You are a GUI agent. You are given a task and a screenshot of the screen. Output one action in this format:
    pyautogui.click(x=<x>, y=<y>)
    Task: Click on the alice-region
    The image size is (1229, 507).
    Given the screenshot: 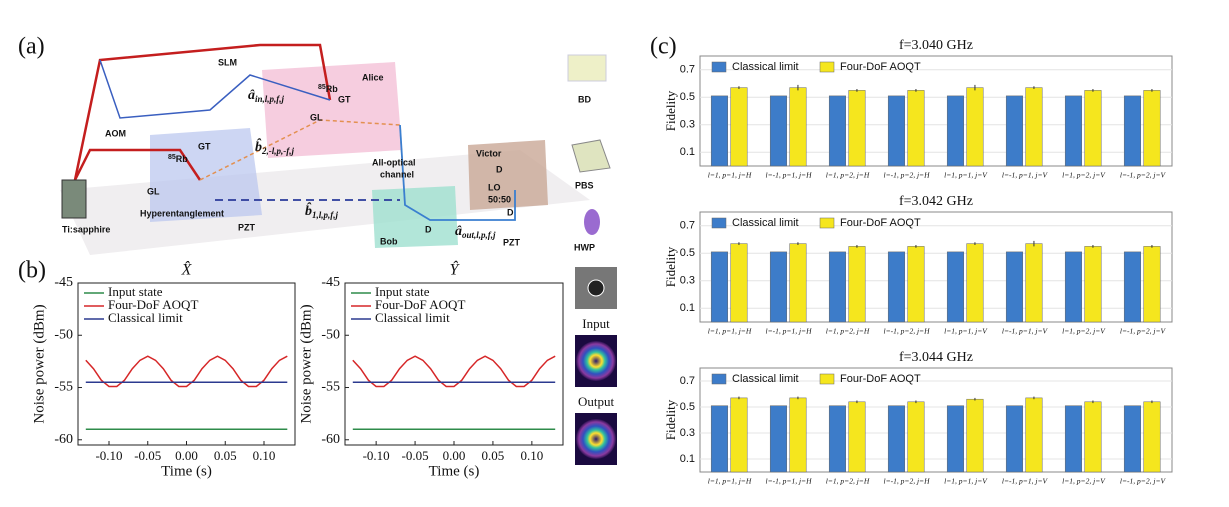 What is the action you would take?
    pyautogui.click(x=332, y=110)
    